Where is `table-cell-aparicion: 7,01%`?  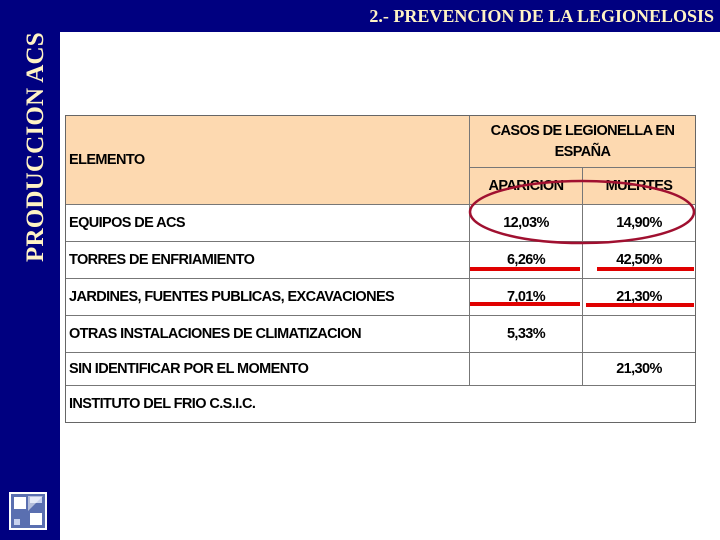 table-cell-aparicion: 7,01% is located at coordinates (526, 297).